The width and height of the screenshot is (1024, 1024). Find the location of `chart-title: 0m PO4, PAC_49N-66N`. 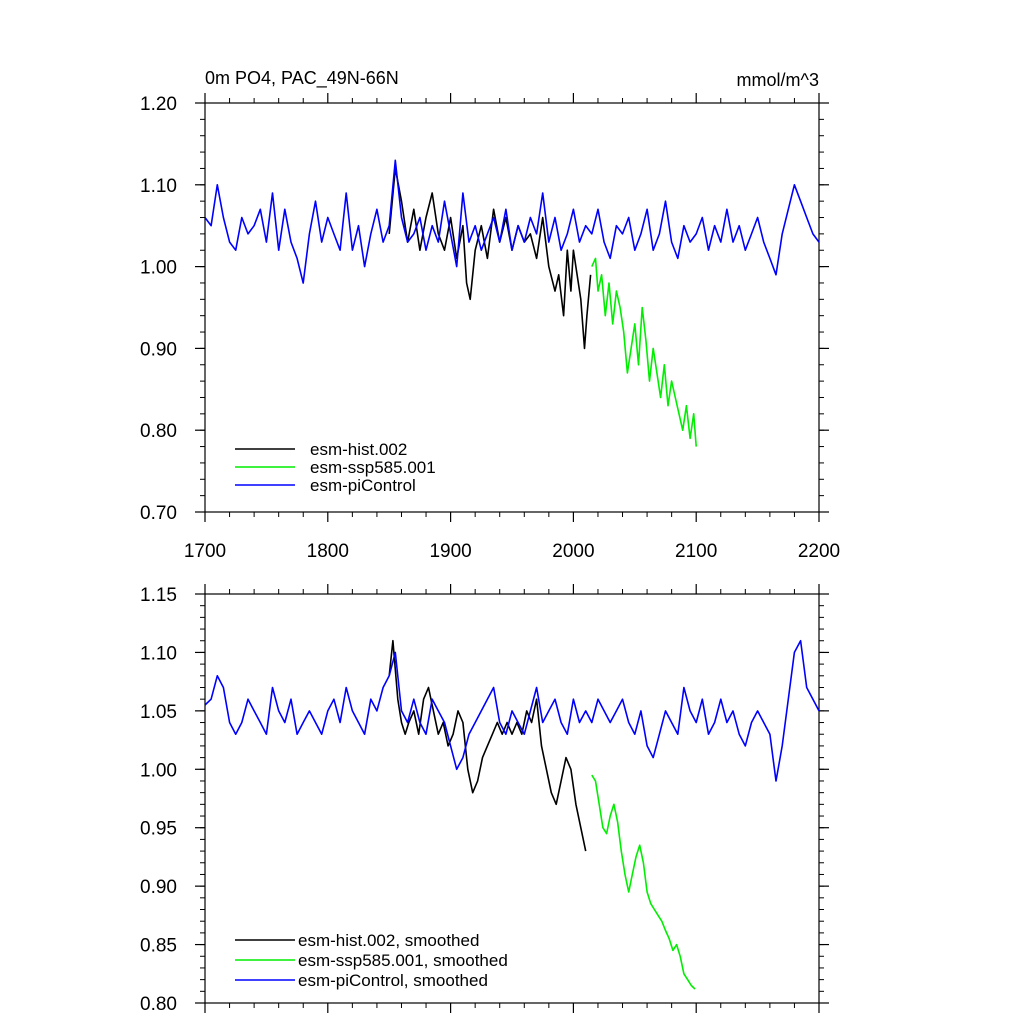

chart-title: 0m PO4, PAC_49N-66N is located at coordinates (302, 78).